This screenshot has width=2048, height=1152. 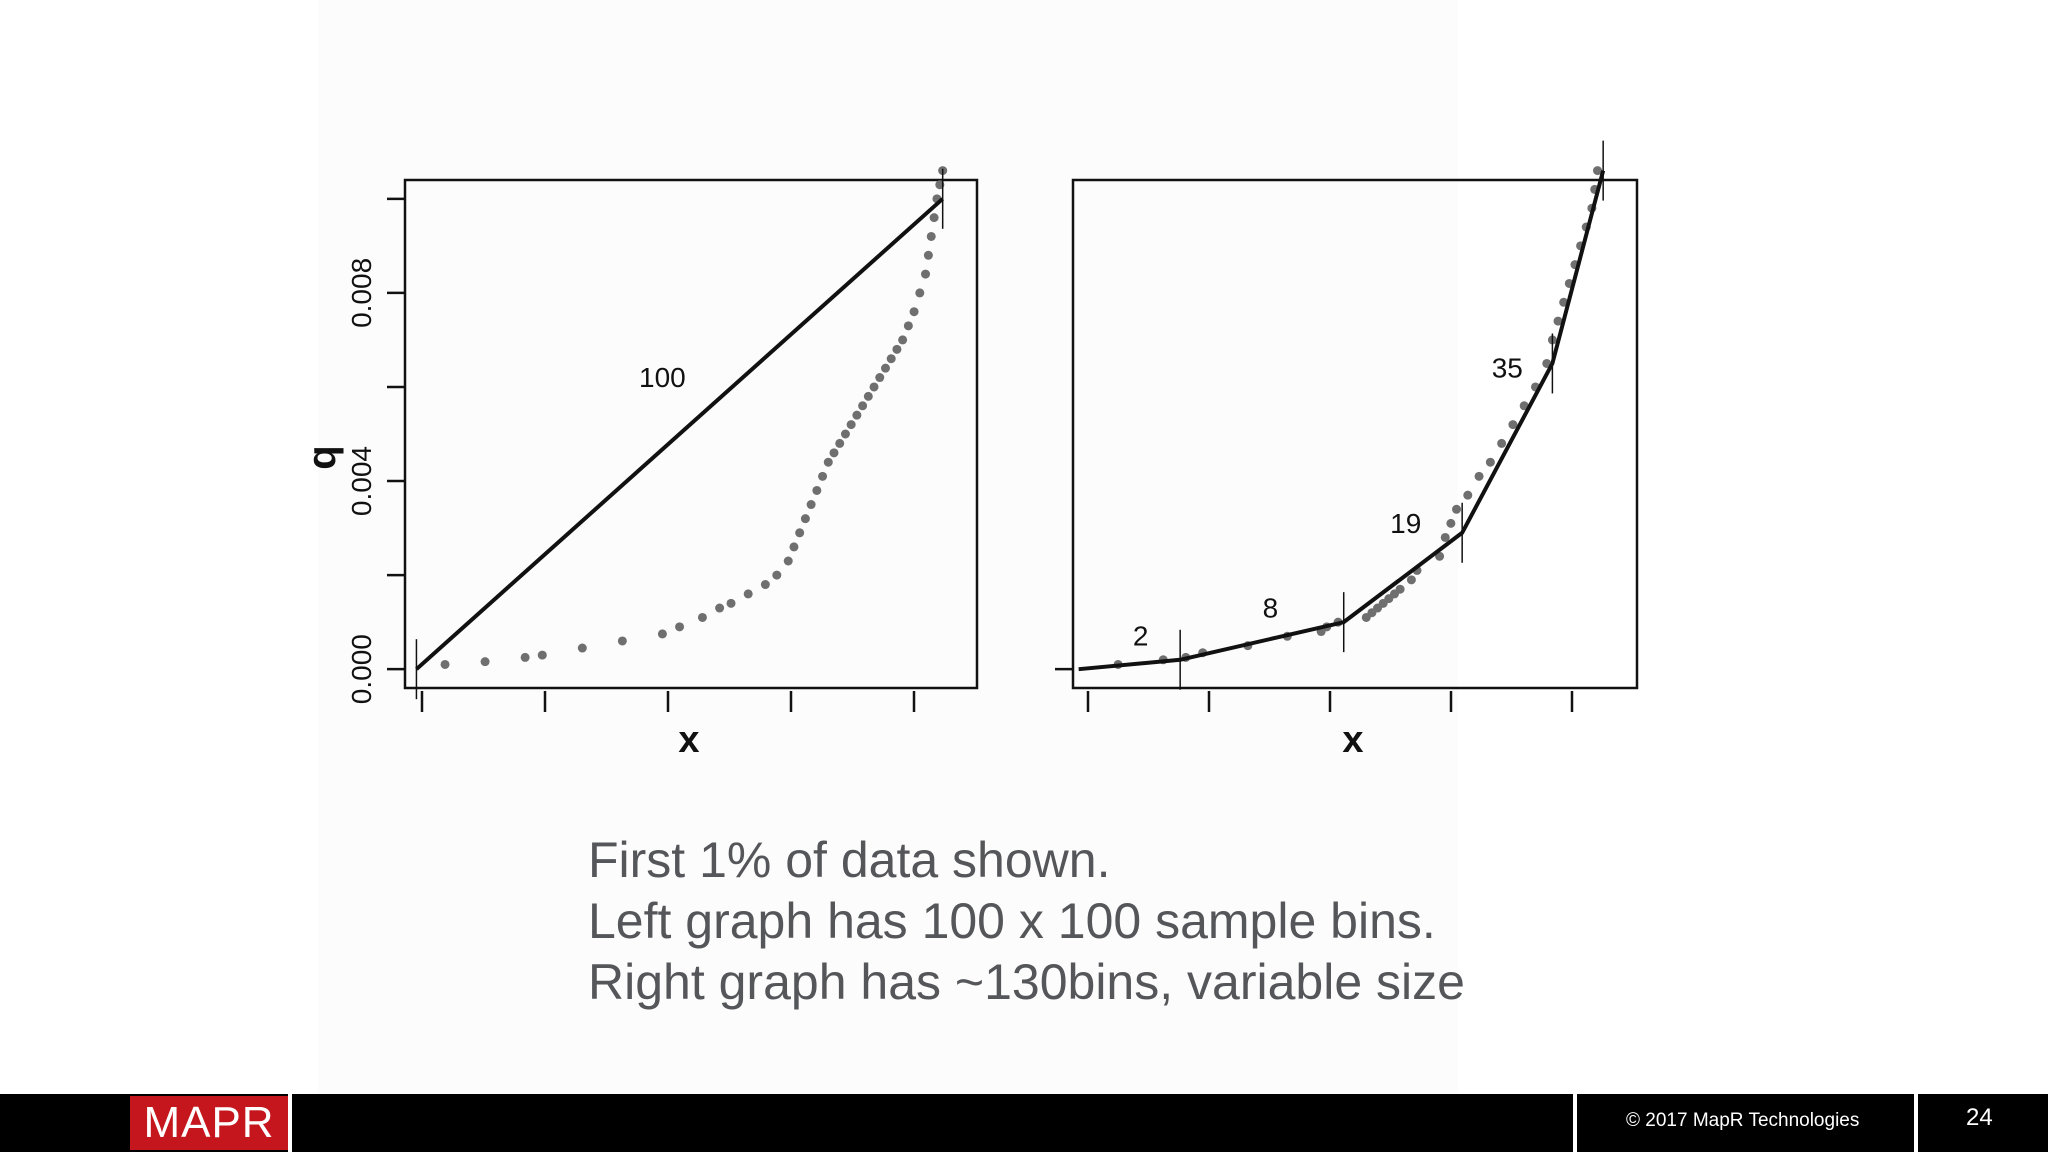 What do you see at coordinates (1141, 636) in the screenshot?
I see `bin-count-label: 2` at bounding box center [1141, 636].